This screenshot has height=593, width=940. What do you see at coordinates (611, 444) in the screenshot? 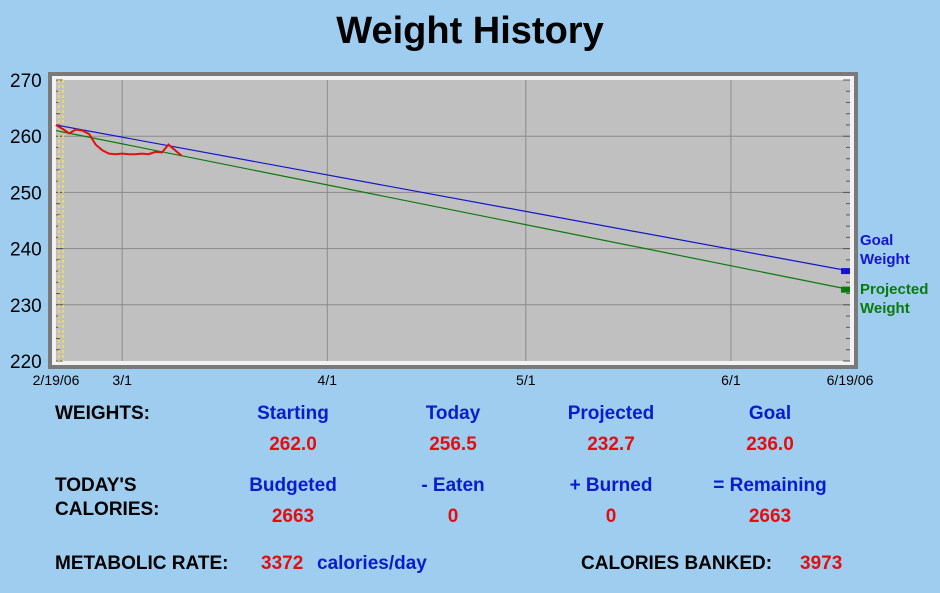
I see `projected-weight-value: 232.7` at bounding box center [611, 444].